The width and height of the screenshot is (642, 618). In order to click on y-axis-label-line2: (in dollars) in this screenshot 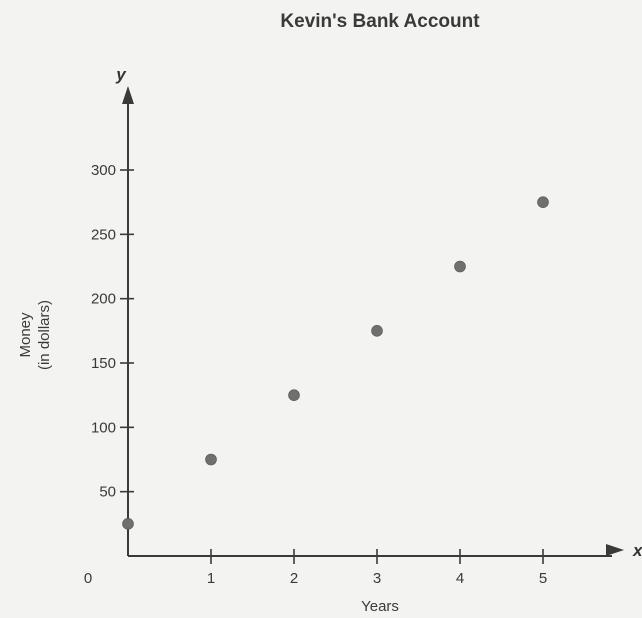, I will do `click(44, 335)`.